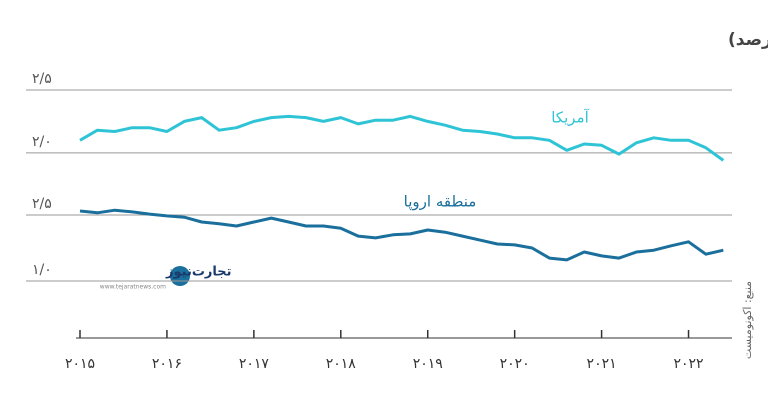 This screenshot has height=401, width=768. Describe the element at coordinates (198, 272) in the screenshot. I see `logo-text: تجارت‌نیوز` at that location.